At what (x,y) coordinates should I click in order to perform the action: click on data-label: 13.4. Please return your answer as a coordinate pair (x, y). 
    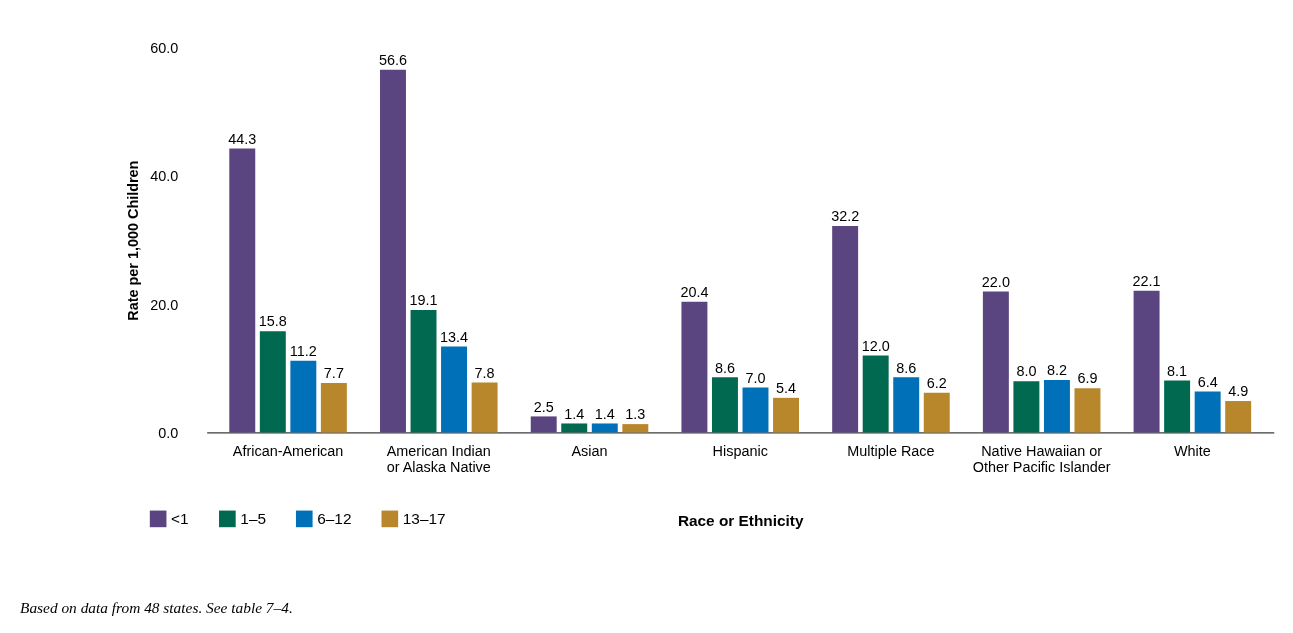
    Looking at the image, I should click on (454, 336).